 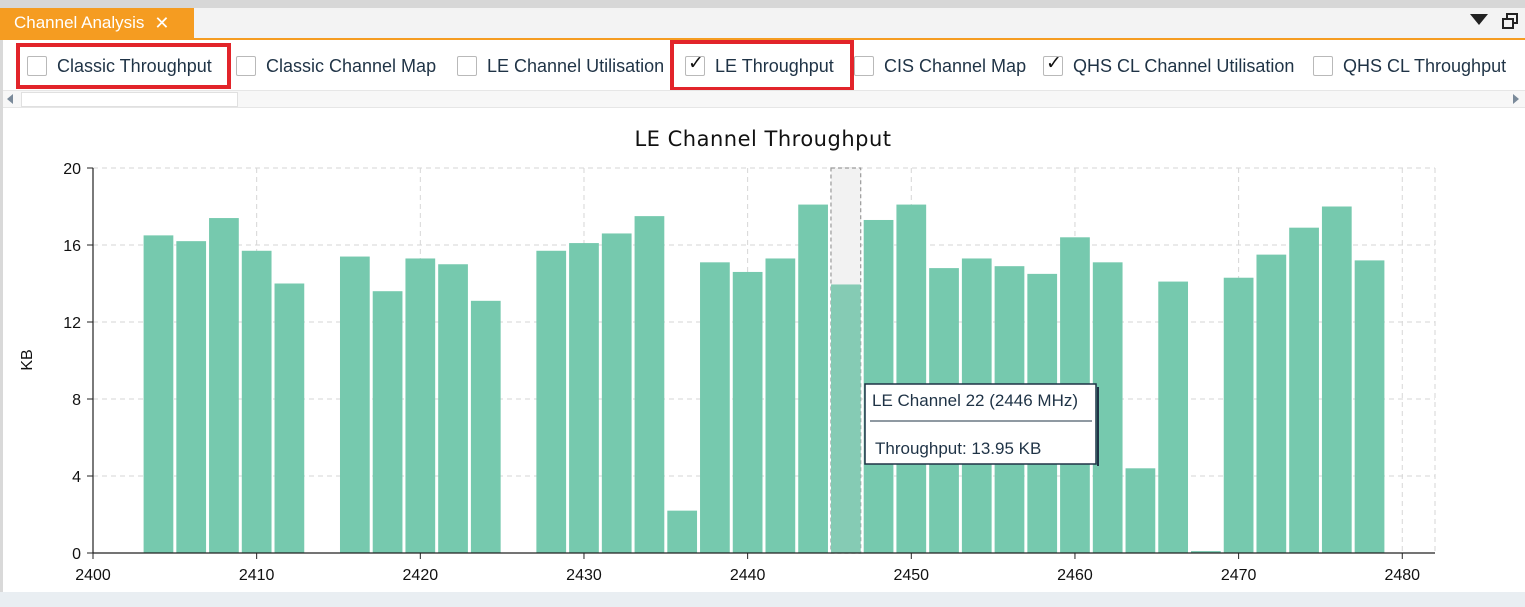 What do you see at coordinates (162, 22) in the screenshot?
I see `close-tab-icon: ✕` at bounding box center [162, 22].